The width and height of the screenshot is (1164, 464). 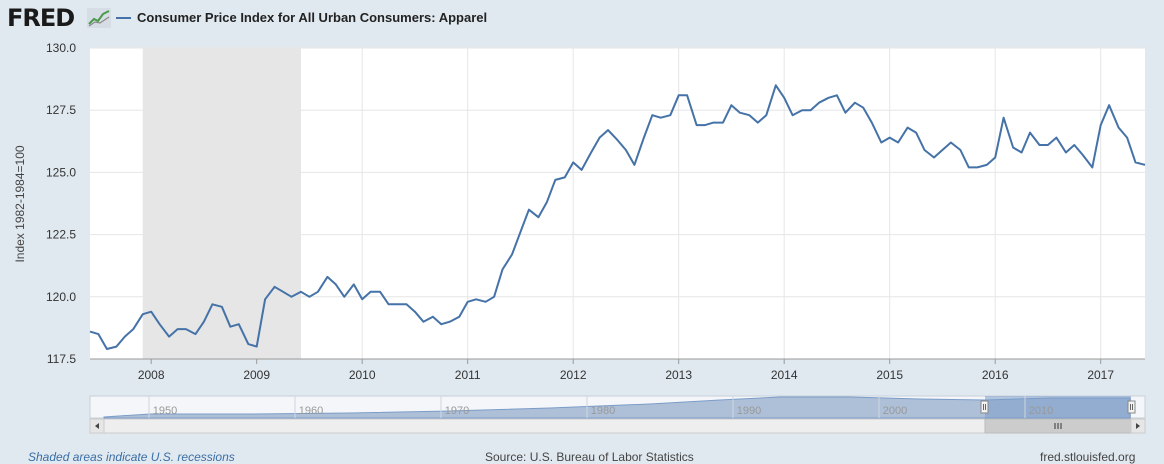 What do you see at coordinates (1100, 375) in the screenshot?
I see `x-tick-label: 2017` at bounding box center [1100, 375].